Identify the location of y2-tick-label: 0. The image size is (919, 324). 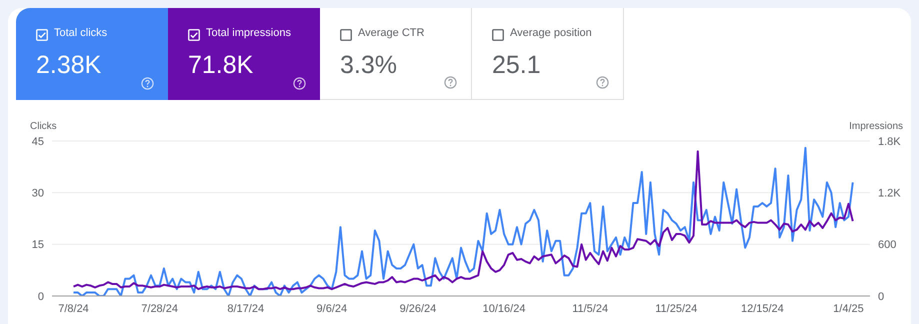
(881, 296).